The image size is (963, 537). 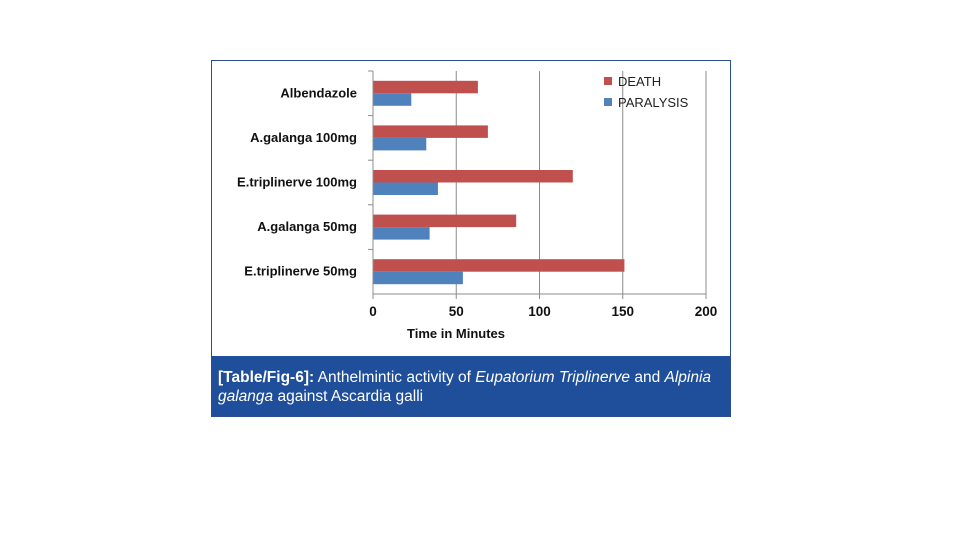 What do you see at coordinates (639, 81) in the screenshot?
I see `legend-label-death: DEATH` at bounding box center [639, 81].